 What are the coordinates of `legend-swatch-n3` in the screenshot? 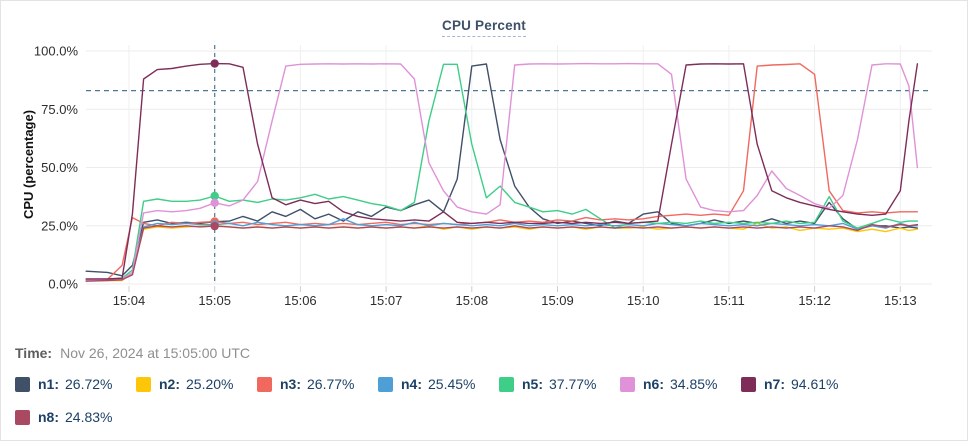 It's located at (264, 384).